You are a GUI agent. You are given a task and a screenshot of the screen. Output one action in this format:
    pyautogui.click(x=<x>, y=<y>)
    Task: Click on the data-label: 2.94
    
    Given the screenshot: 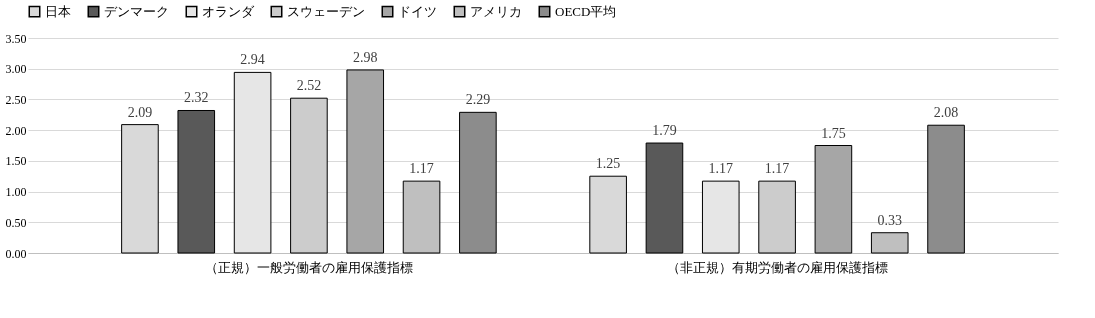 What is the action you would take?
    pyautogui.click(x=252, y=60)
    